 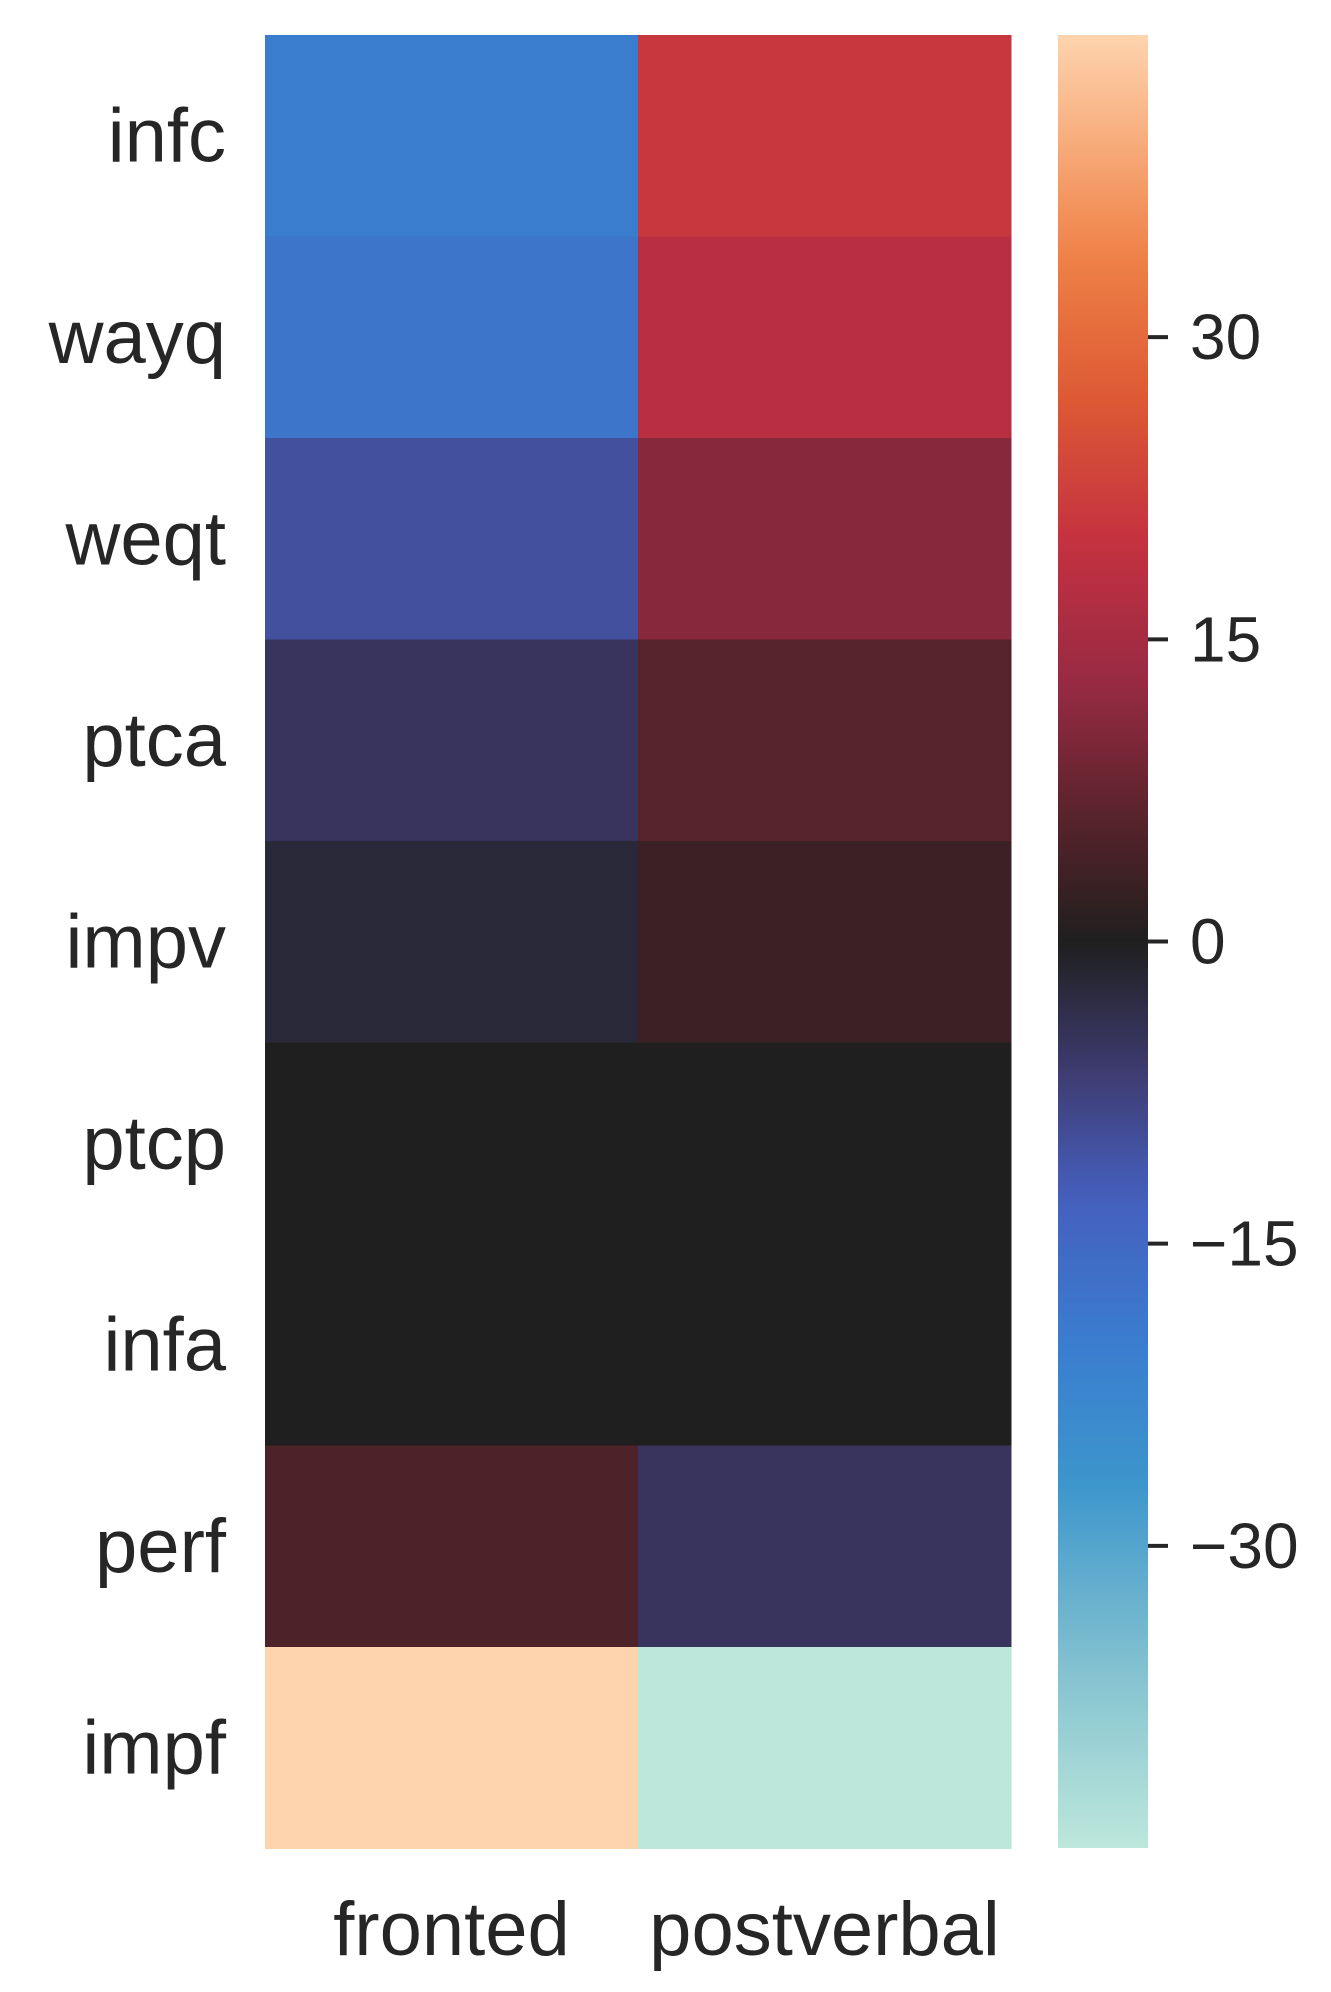 I want to click on row-label: infa, so click(x=164, y=1344).